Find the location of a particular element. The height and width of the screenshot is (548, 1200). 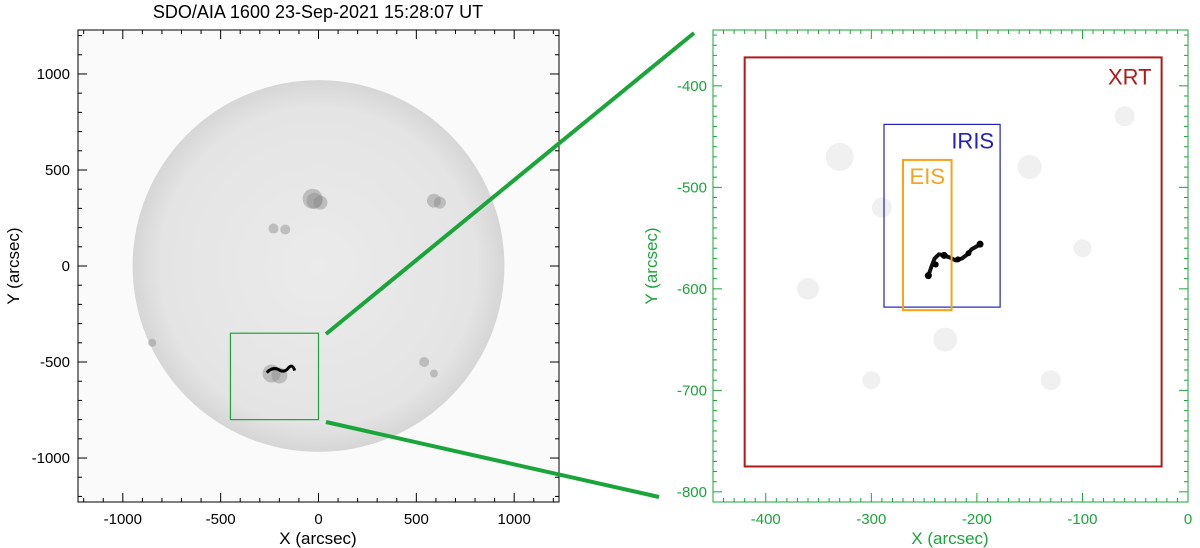

y-tick-label: 500 is located at coordinates (57, 170).